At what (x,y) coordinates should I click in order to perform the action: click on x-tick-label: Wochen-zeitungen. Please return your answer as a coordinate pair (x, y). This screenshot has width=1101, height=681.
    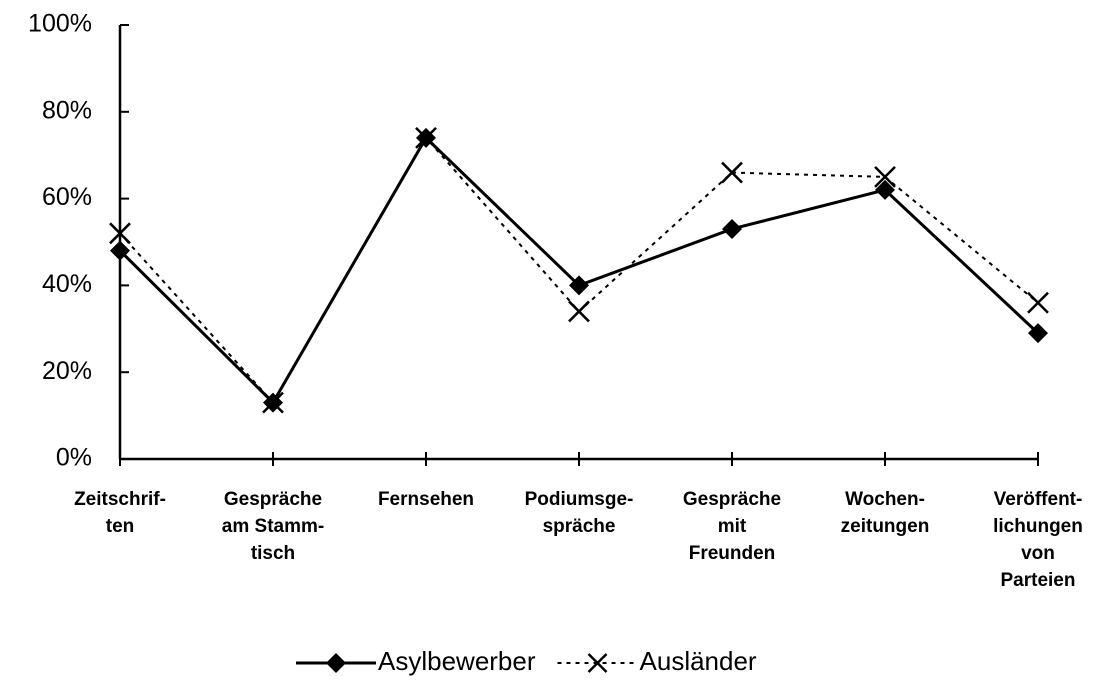
    Looking at the image, I should click on (885, 513).